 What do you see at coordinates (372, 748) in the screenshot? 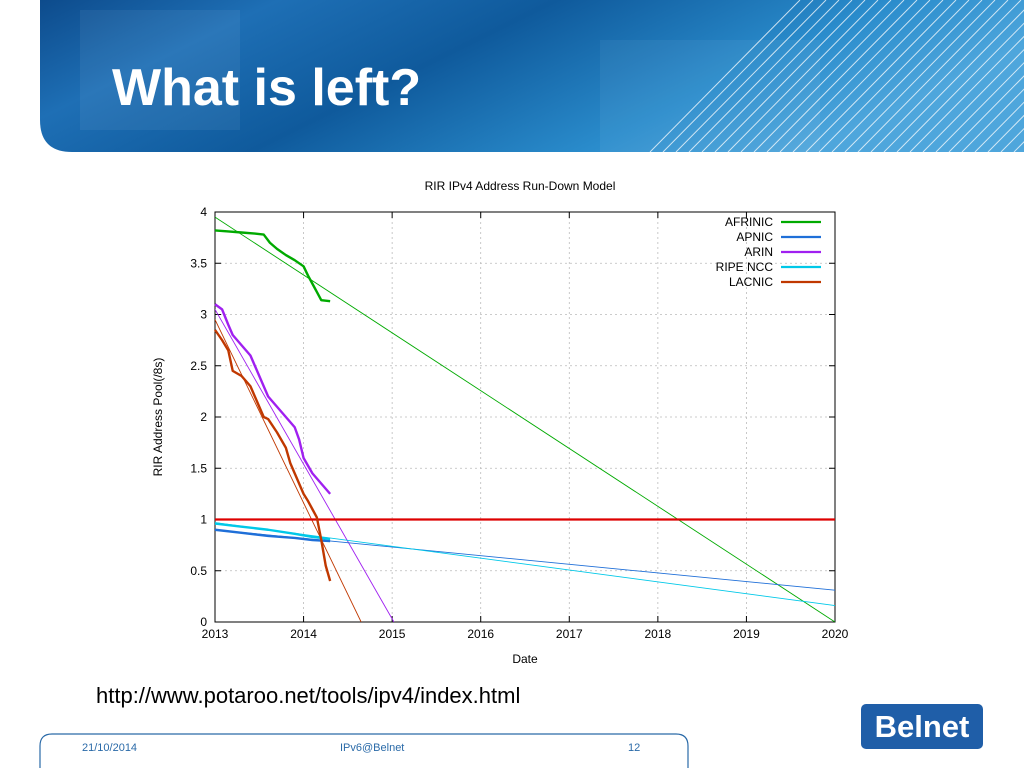
I see `footer-center-text: IPv6@Belnet` at bounding box center [372, 748].